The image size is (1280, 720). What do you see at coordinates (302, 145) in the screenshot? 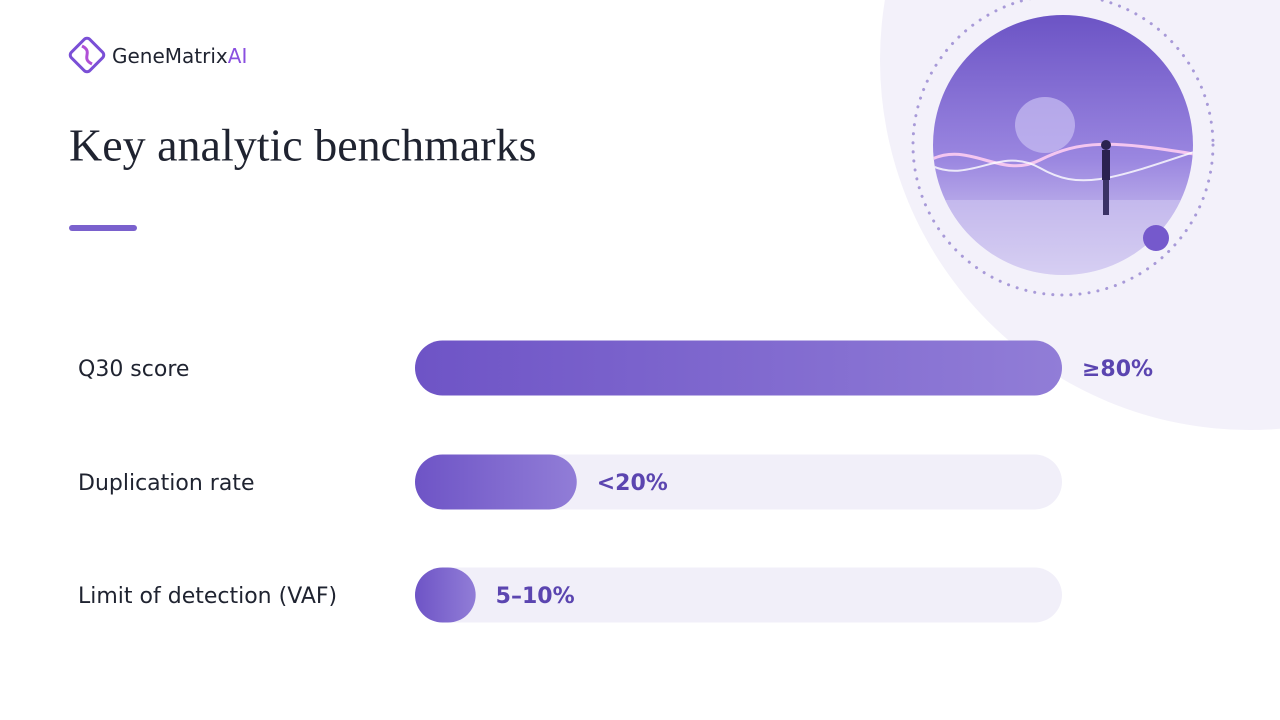
I see `chart-title: Key analytic benchmarks` at bounding box center [302, 145].